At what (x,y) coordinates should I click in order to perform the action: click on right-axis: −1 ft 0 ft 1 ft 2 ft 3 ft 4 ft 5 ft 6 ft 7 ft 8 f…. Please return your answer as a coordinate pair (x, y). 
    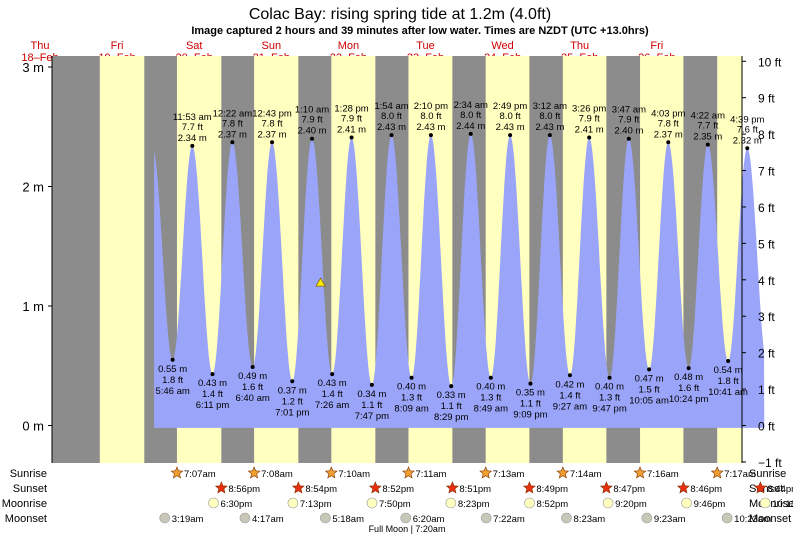
    Looking at the image, I should click on (761, 262).